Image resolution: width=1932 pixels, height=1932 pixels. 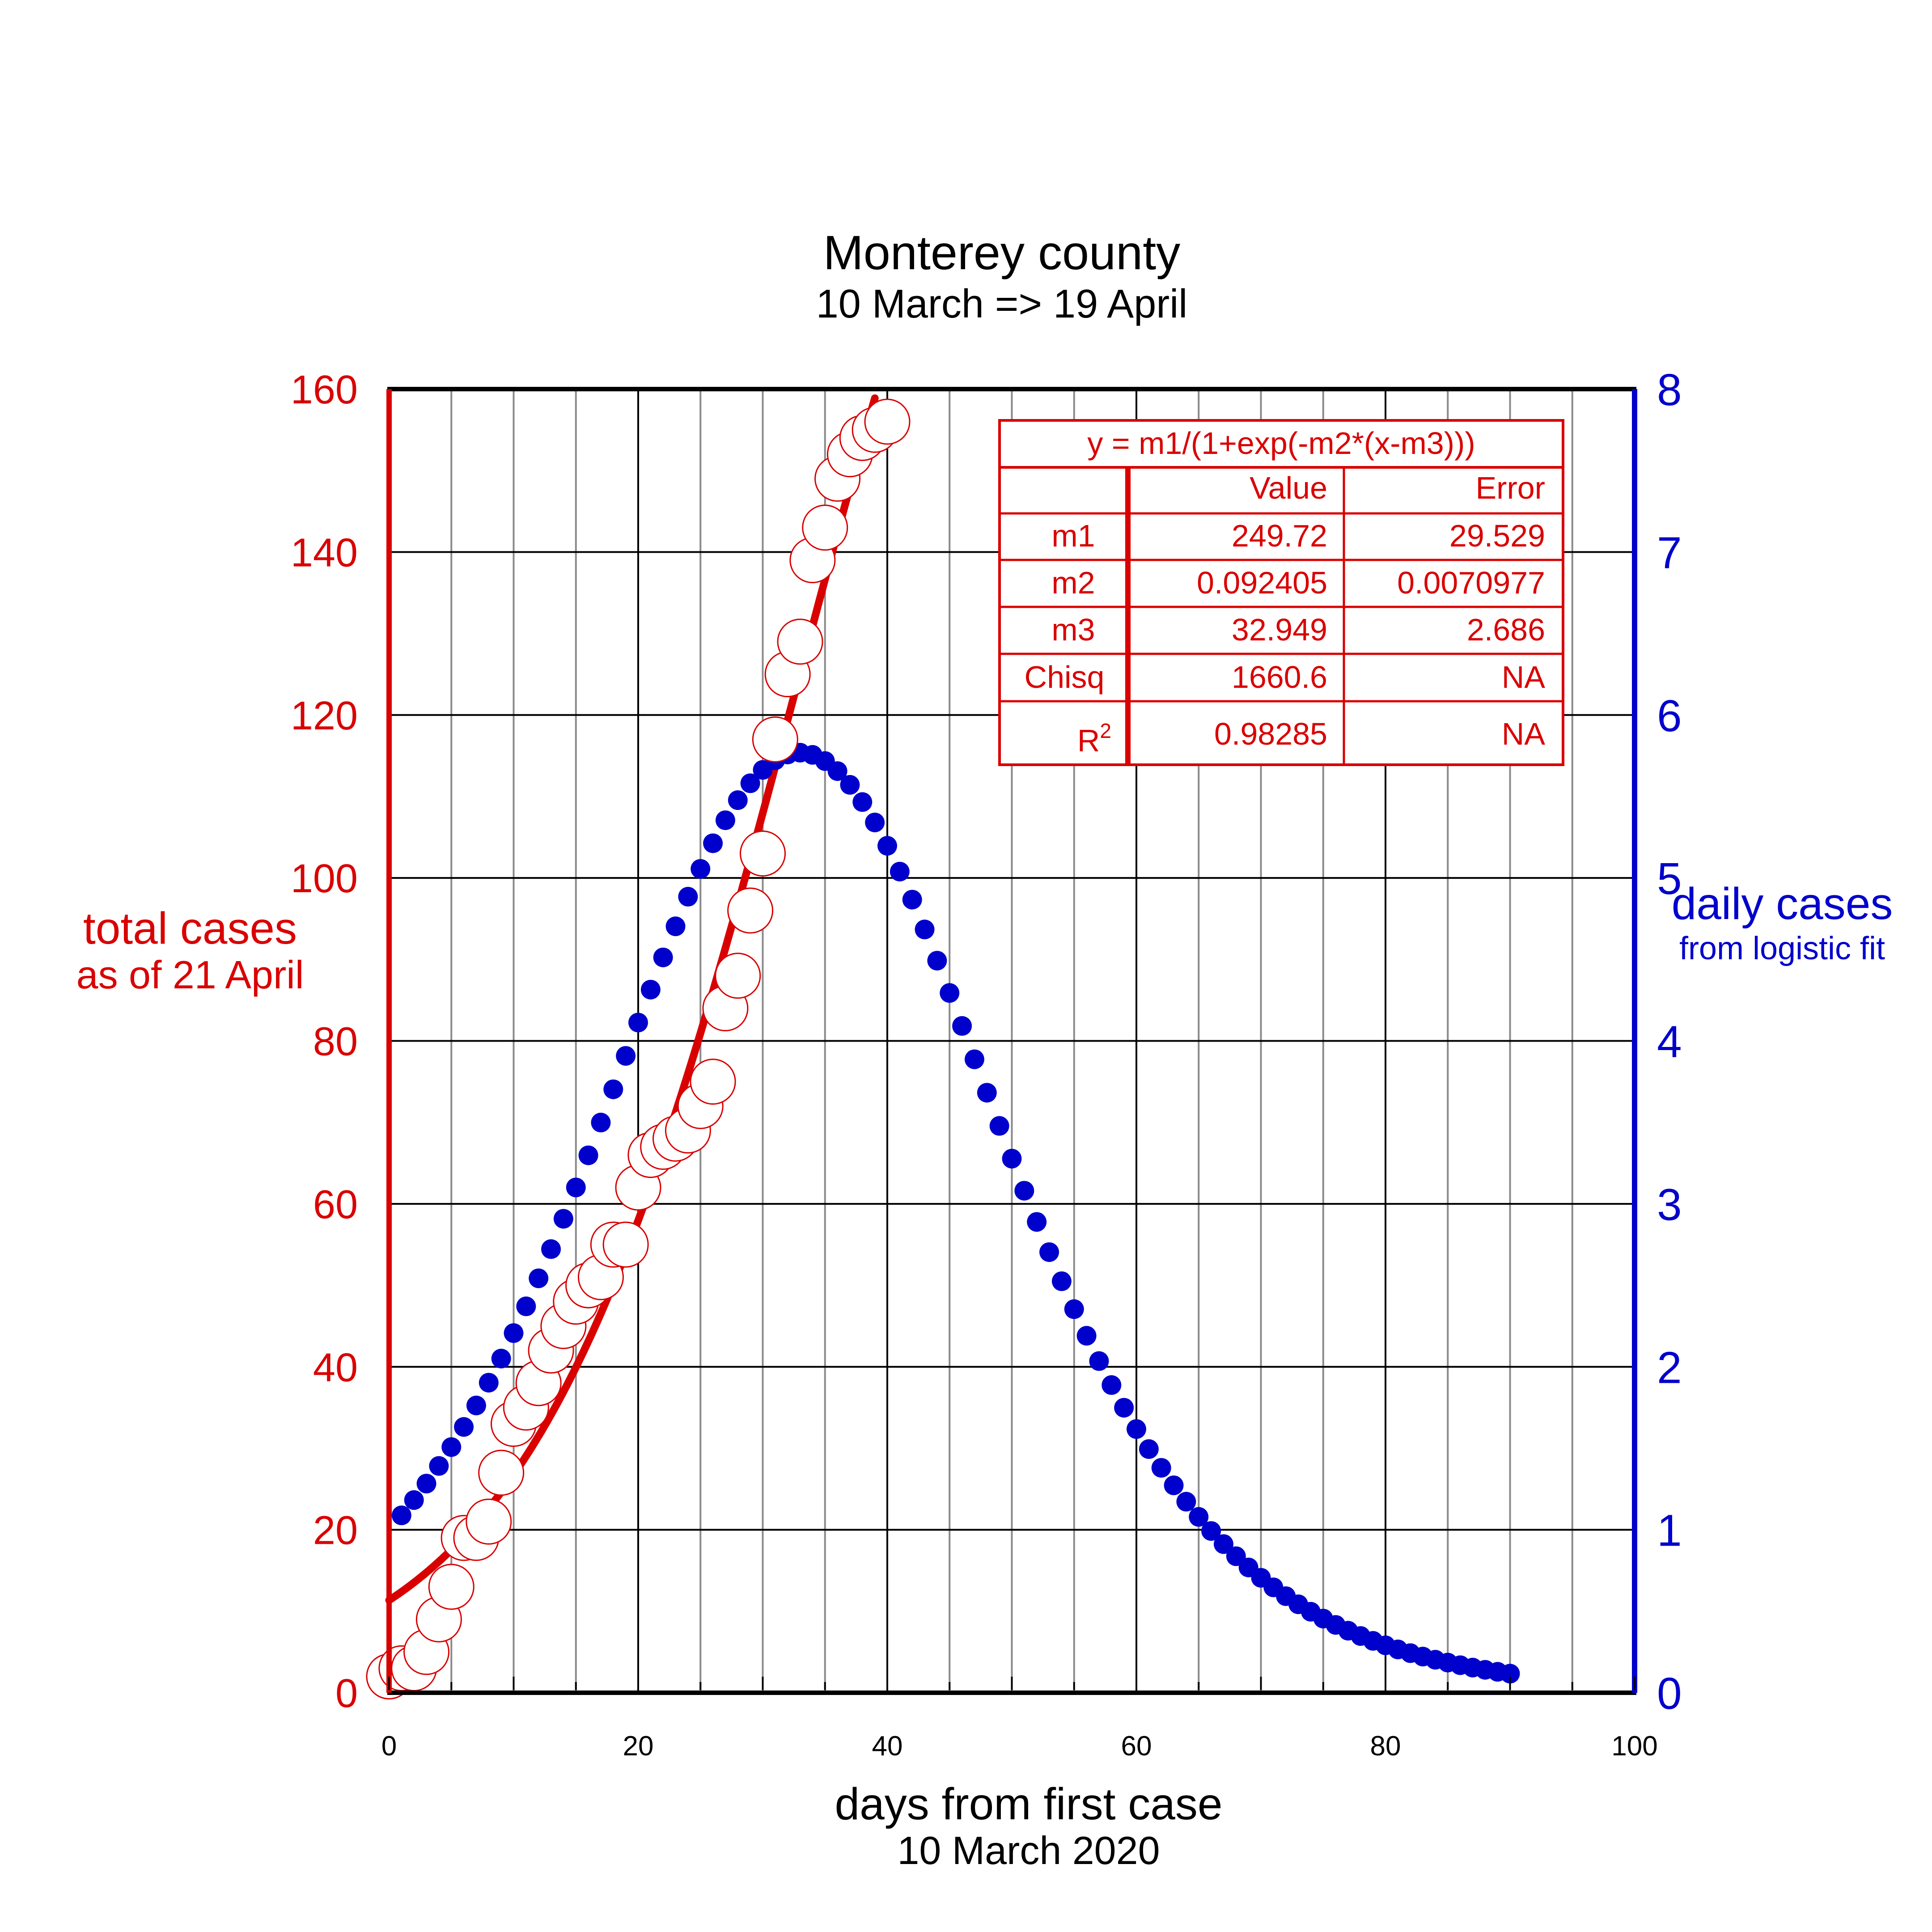 I want to click on fit-table-param-error: 0.0070977, so click(x=1471, y=582).